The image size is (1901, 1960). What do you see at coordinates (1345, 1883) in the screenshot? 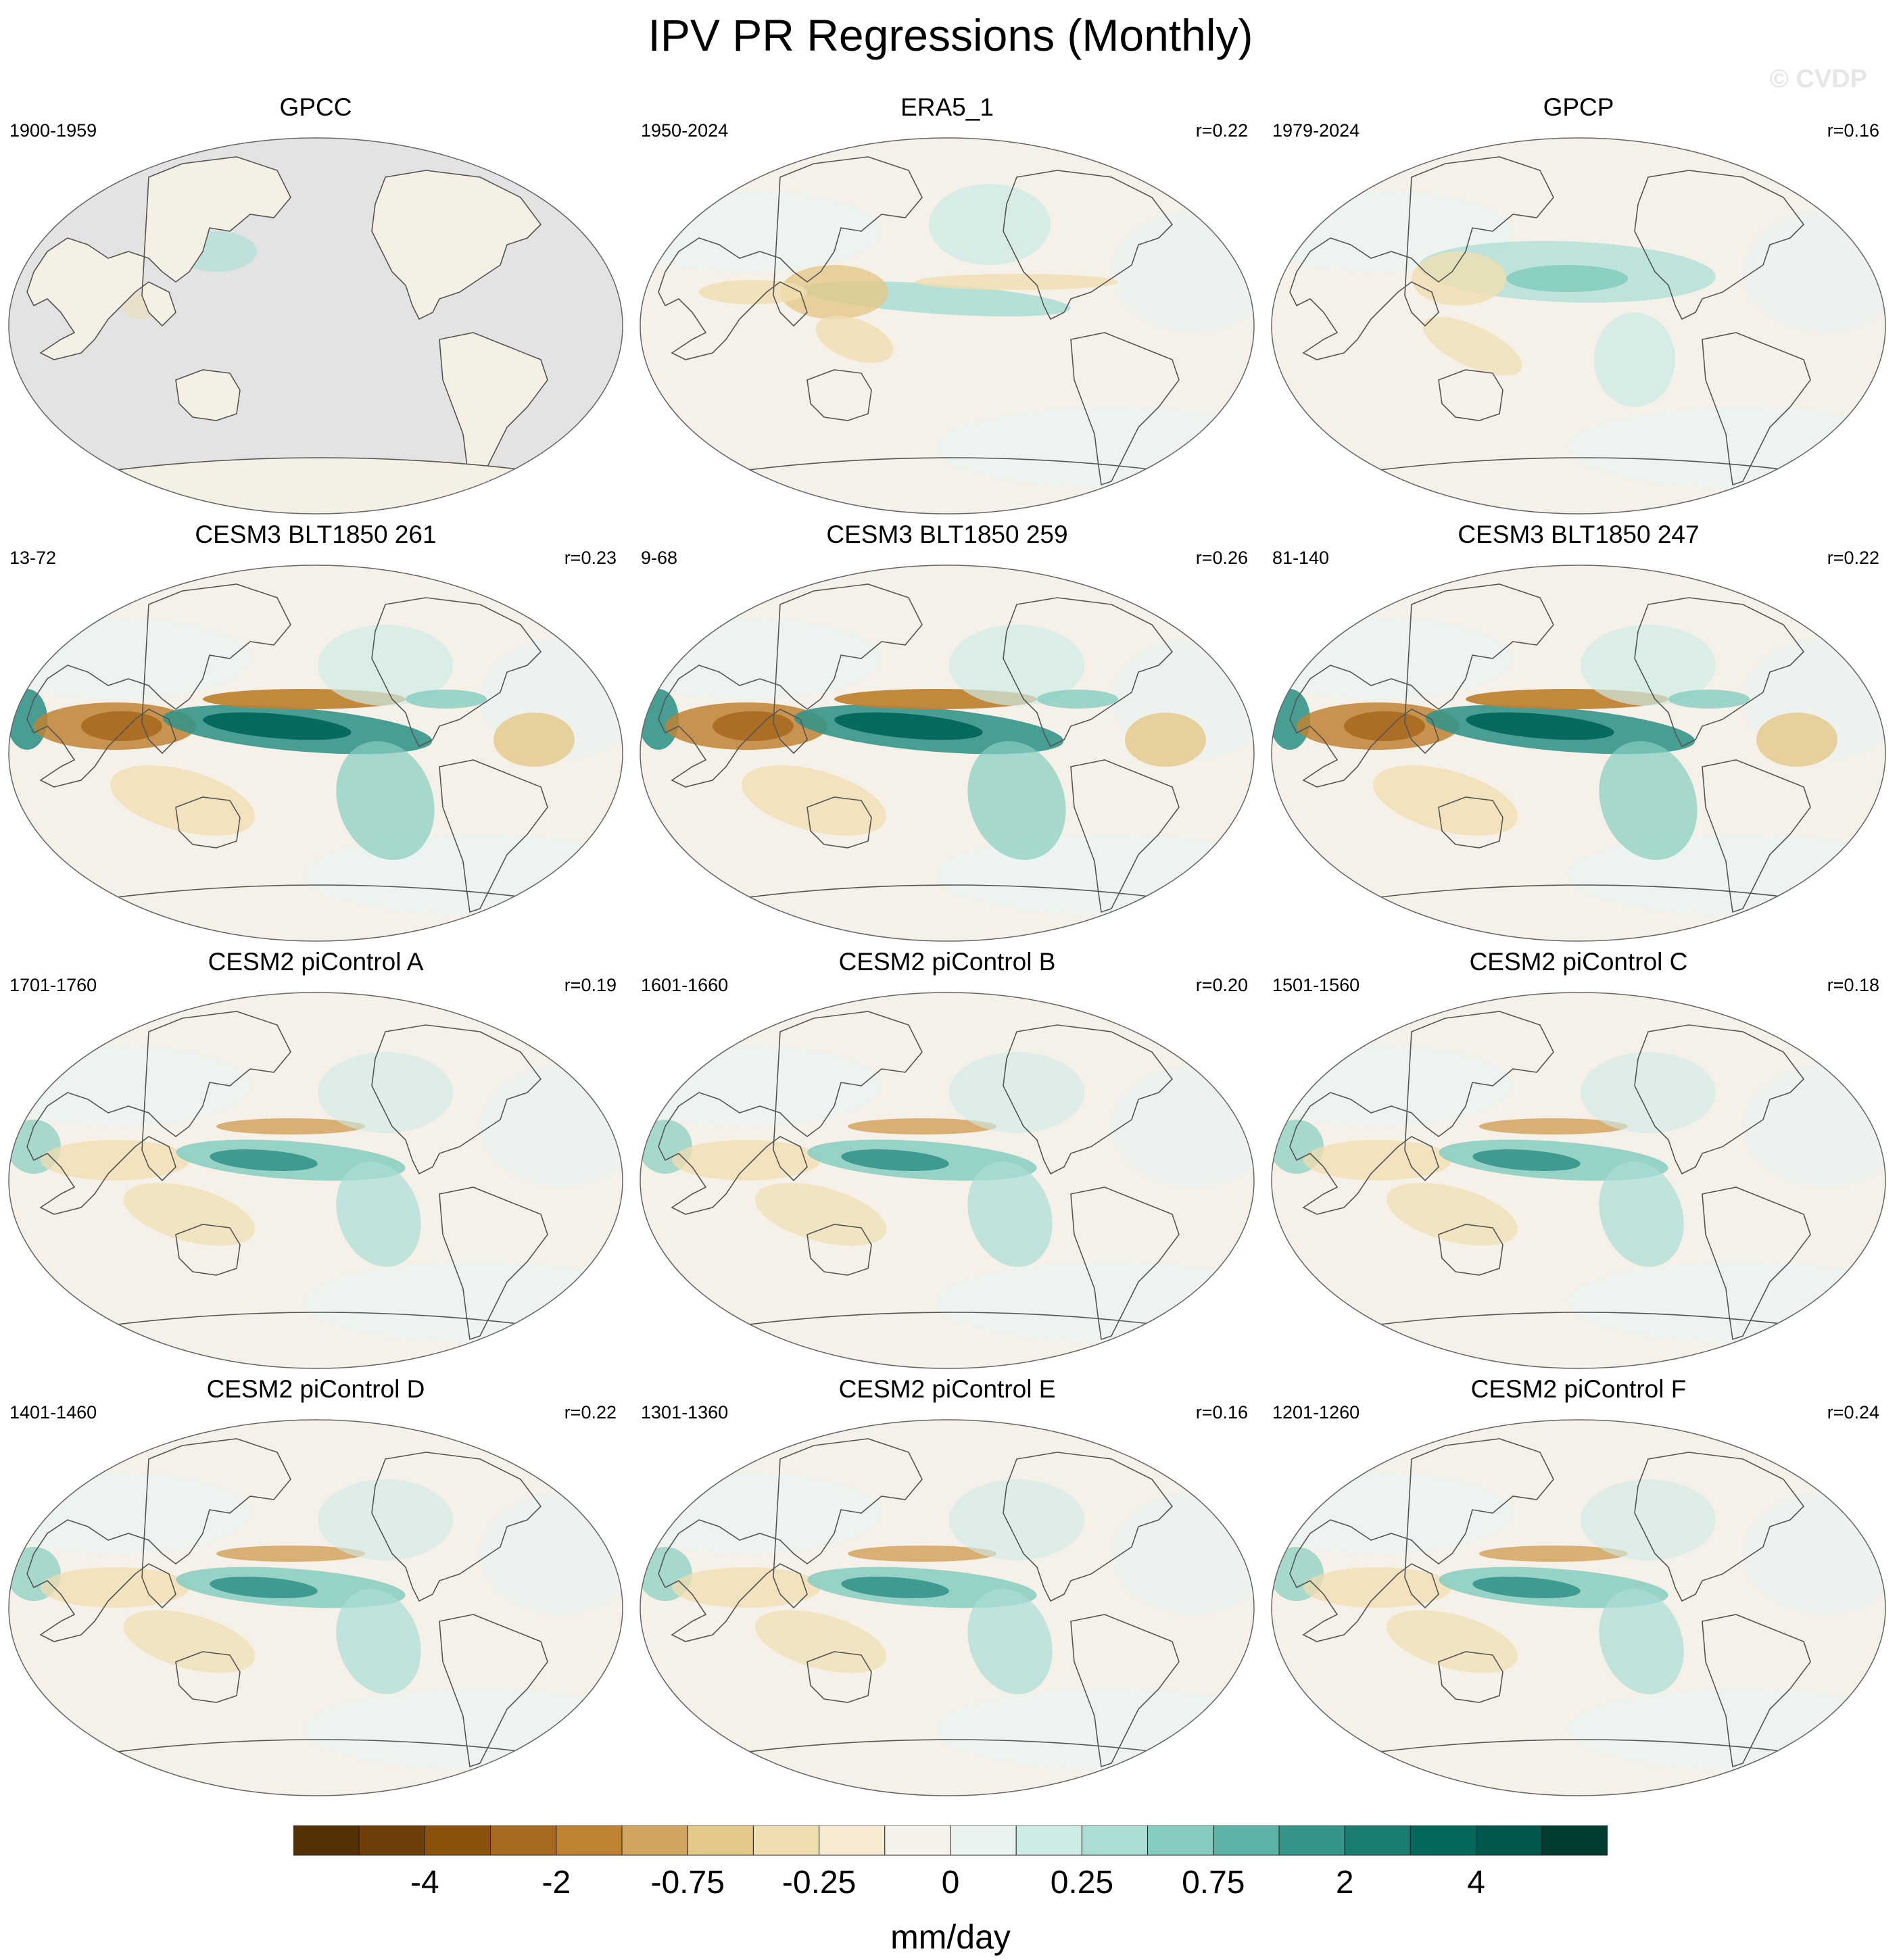
I see `colorbar-tick-label: 2` at bounding box center [1345, 1883].